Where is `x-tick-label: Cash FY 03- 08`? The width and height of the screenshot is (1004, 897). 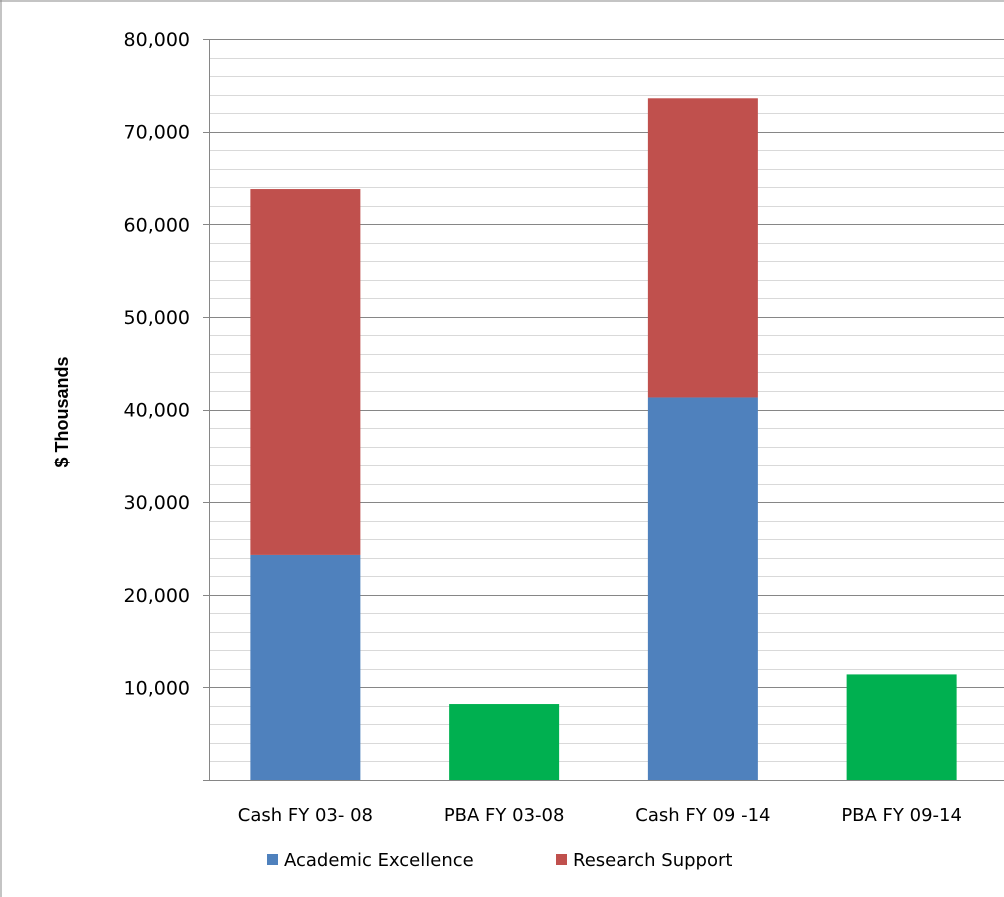
x-tick-label: Cash FY 03- 08 is located at coordinates (305, 815).